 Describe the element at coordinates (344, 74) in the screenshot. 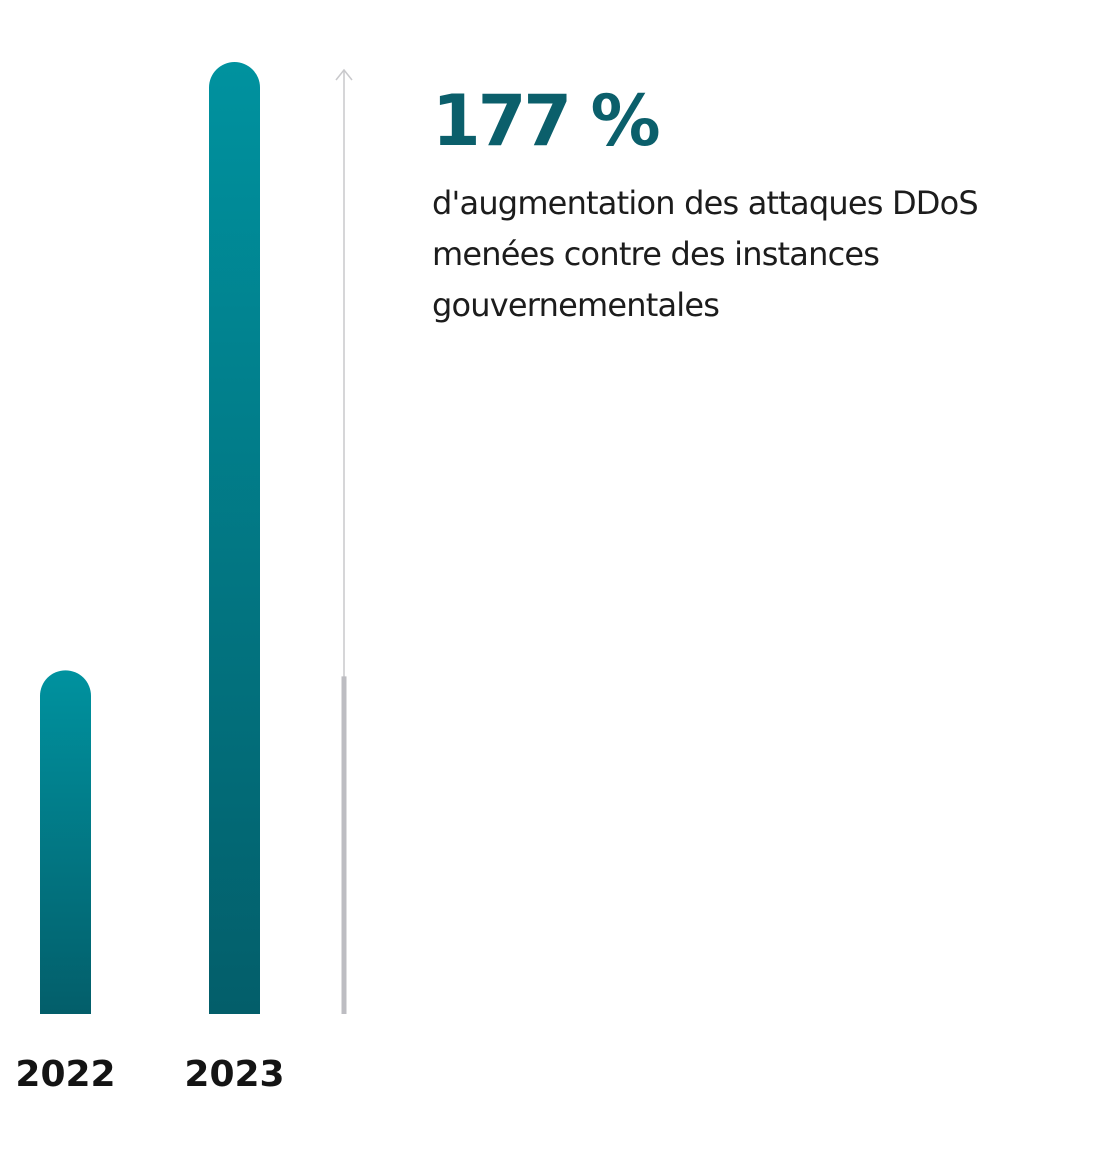

I see `arrow-up-icon` at that location.